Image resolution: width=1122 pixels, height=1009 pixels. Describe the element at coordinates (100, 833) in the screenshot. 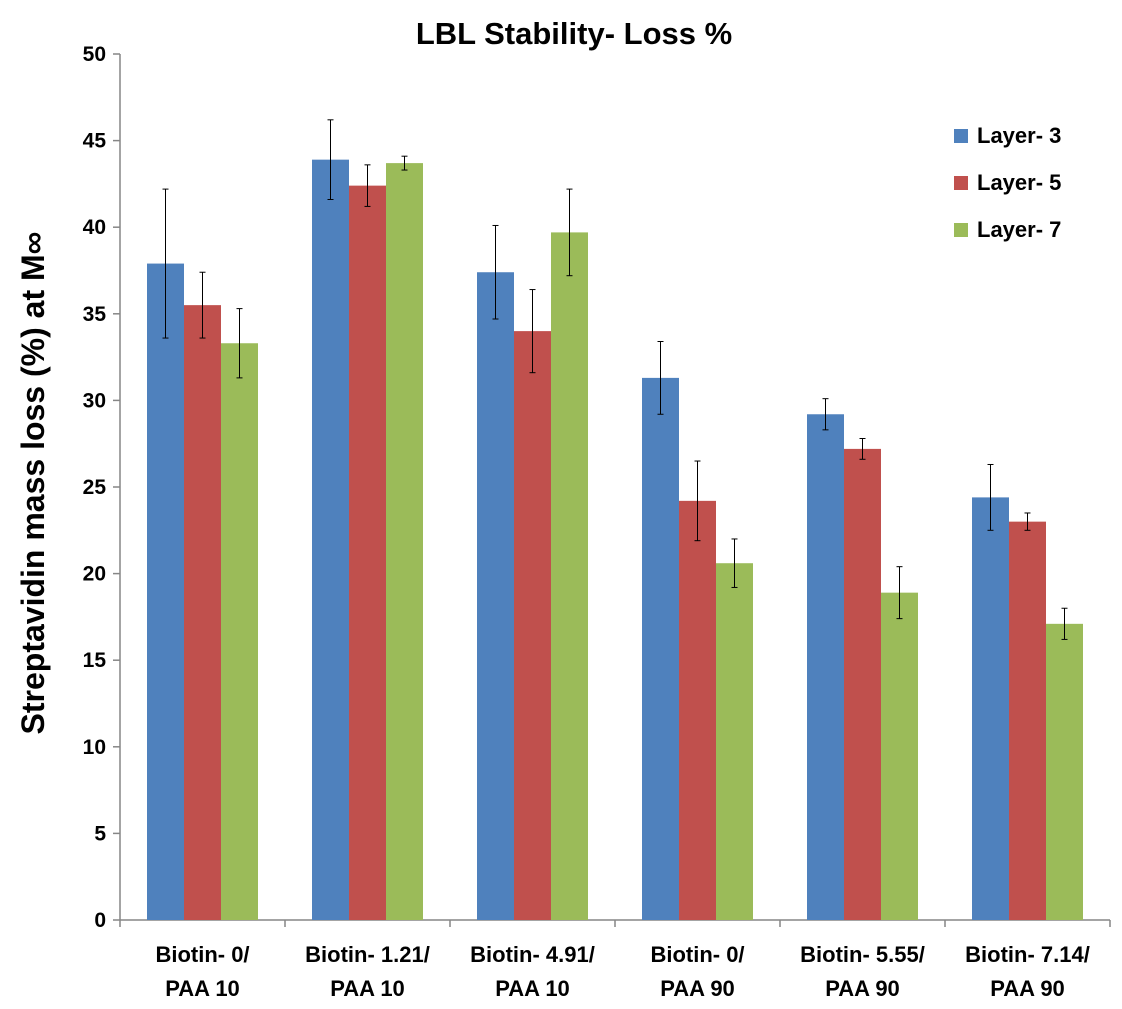

I see `y-tick-label: 5` at that location.